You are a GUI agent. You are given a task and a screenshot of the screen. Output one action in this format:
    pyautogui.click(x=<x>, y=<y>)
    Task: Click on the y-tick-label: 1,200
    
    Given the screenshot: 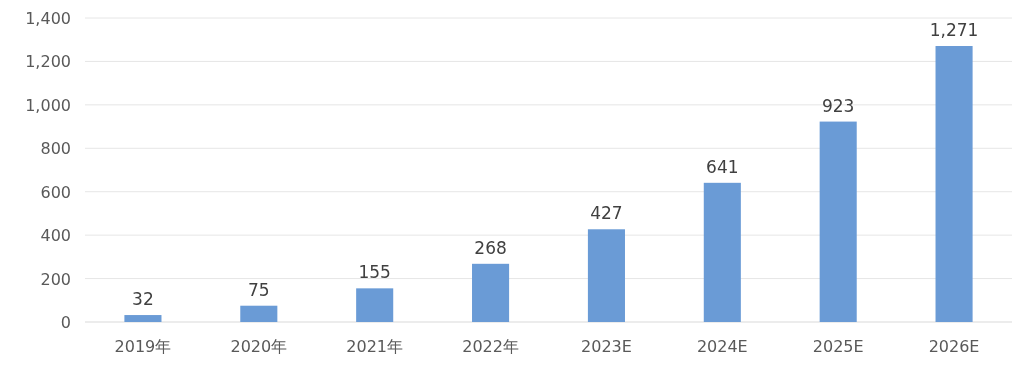 What is the action you would take?
    pyautogui.click(x=48, y=62)
    